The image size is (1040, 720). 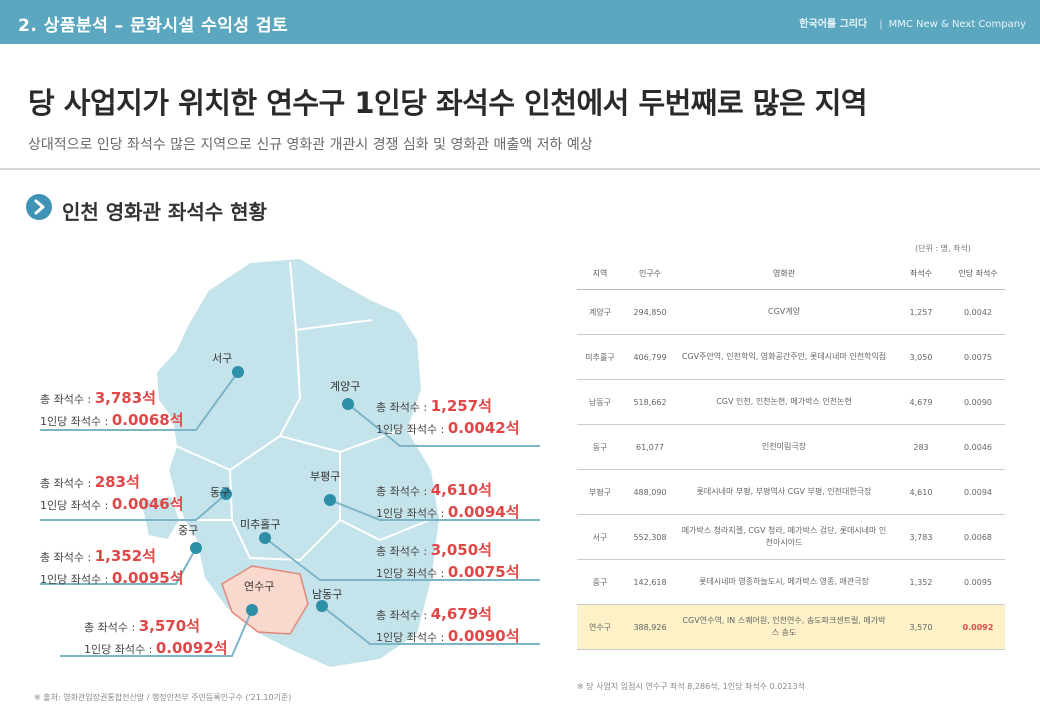 I want to click on district-name-dong-gu: 동구, so click(x=220, y=492).